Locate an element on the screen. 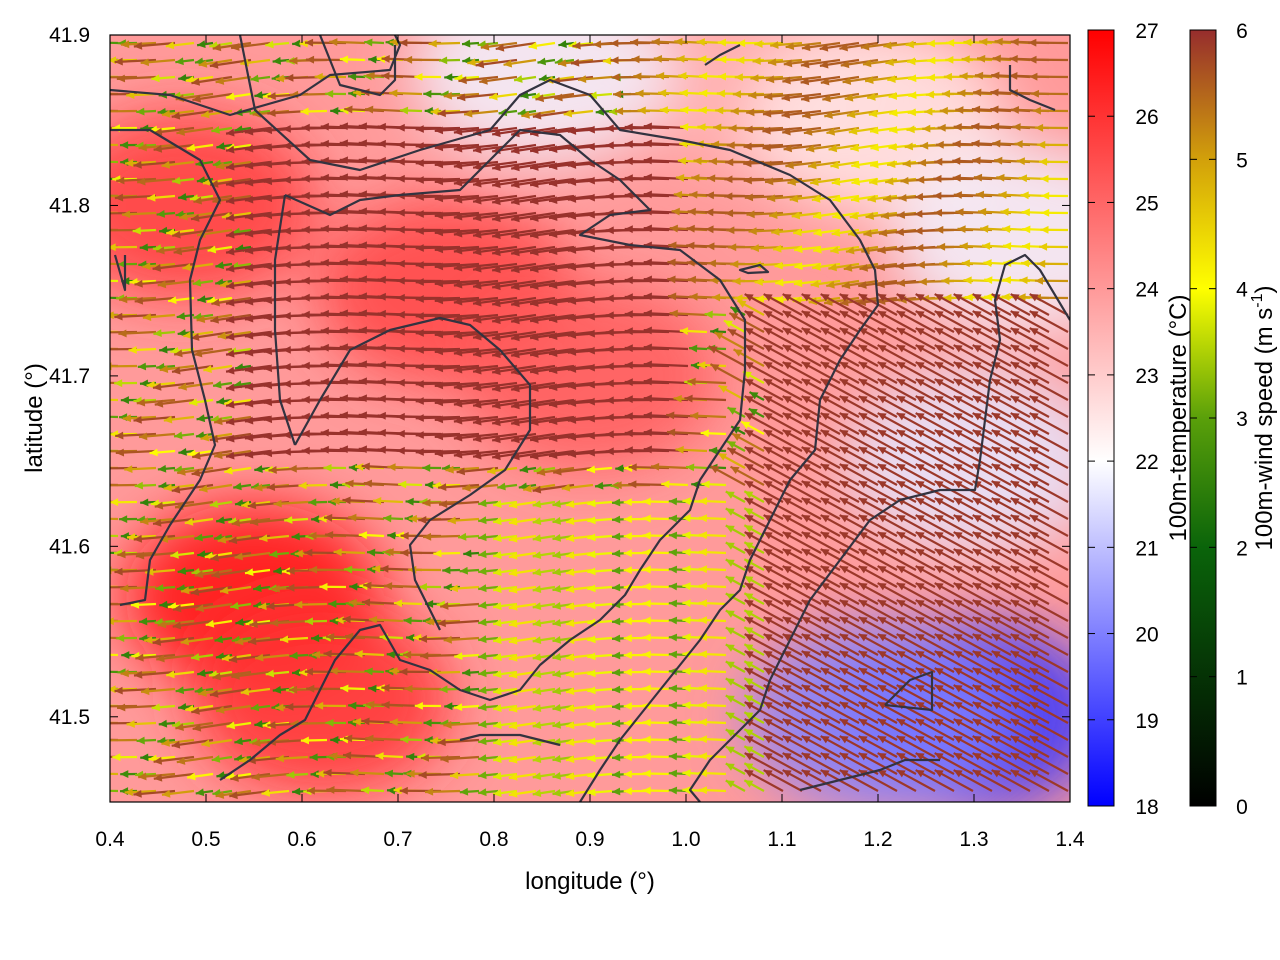 This screenshot has width=1280, height=960. colorbar-tick-label: 3 is located at coordinates (1242, 419).